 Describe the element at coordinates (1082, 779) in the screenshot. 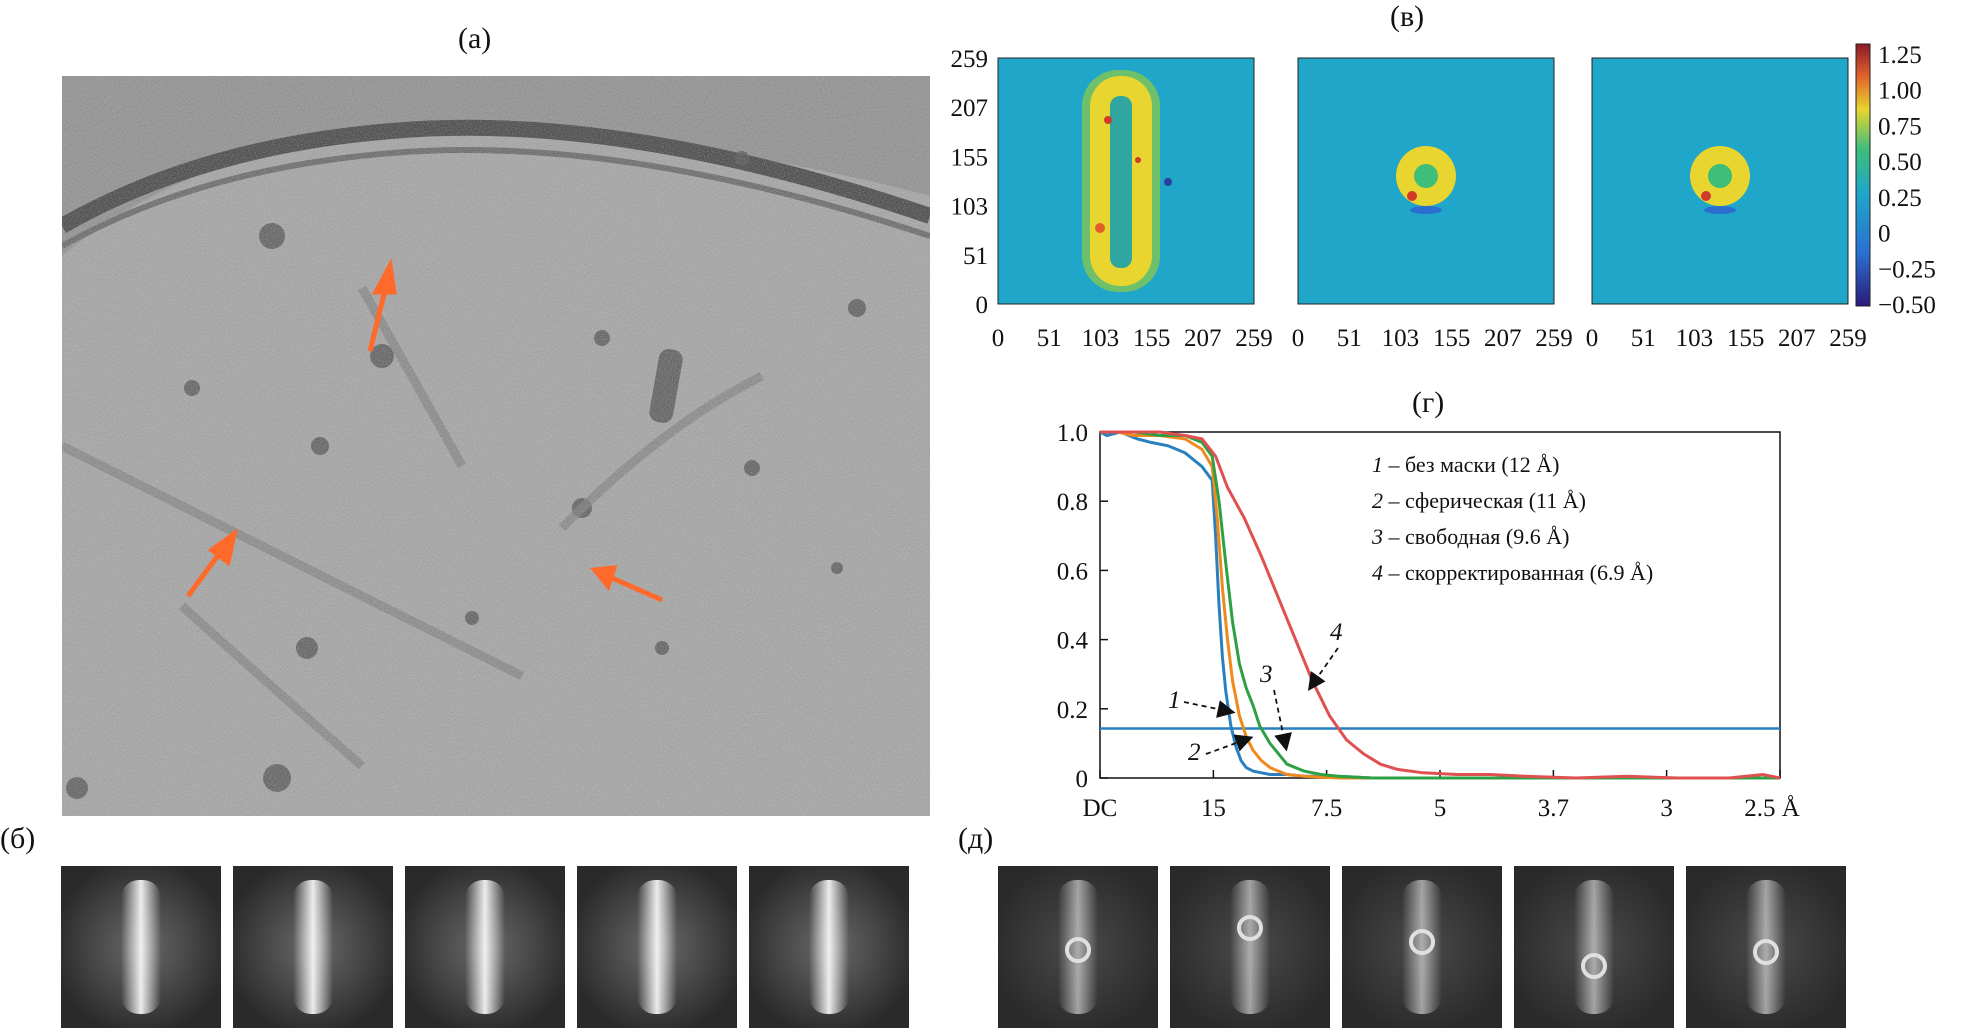

I see `fsc-y-tick: 0` at that location.